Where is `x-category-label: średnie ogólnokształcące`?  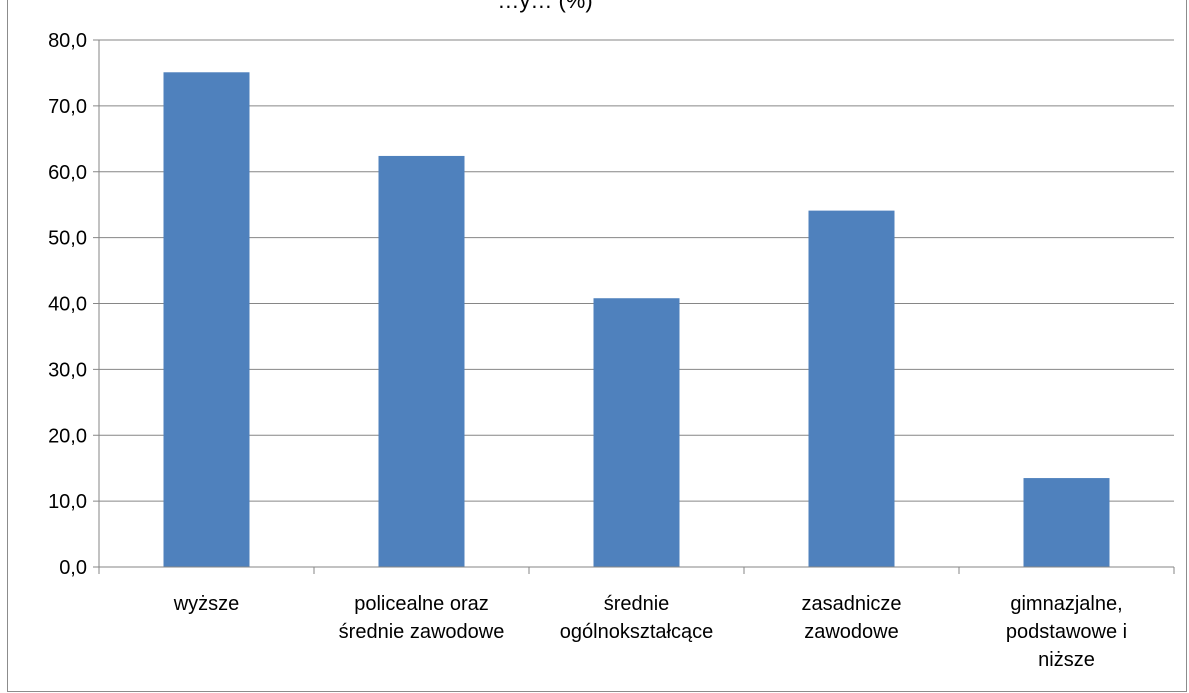
x-category-label: średnie ogólnokształcące is located at coordinates (636, 618).